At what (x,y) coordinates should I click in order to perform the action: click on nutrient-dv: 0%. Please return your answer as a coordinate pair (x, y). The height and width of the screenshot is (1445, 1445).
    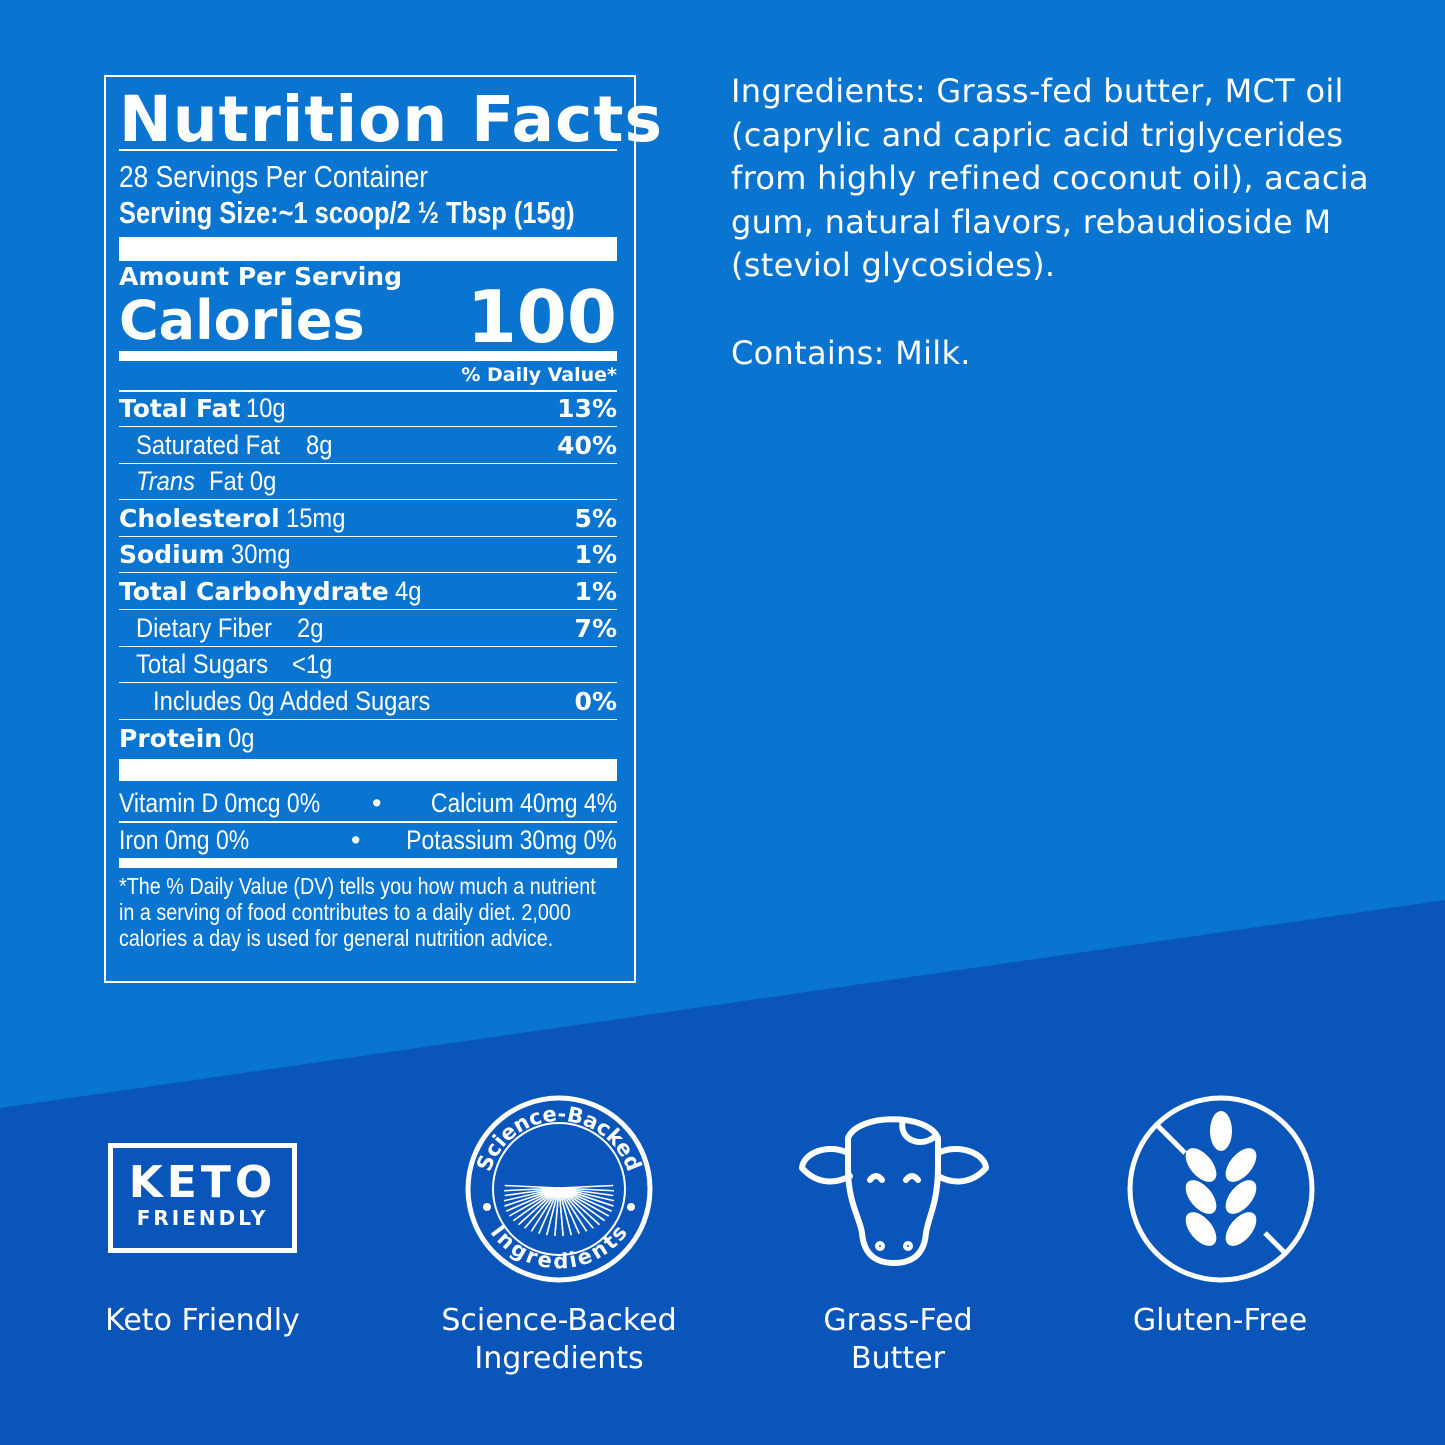
    Looking at the image, I should click on (595, 701).